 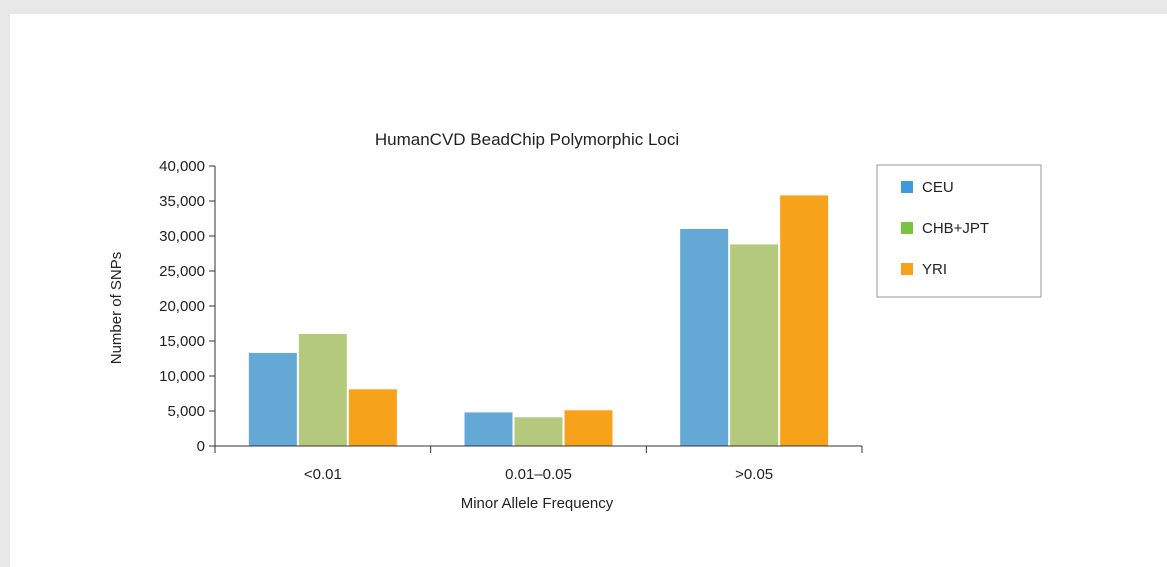 What do you see at coordinates (182, 341) in the screenshot?
I see `y-tick-label: 15,000` at bounding box center [182, 341].